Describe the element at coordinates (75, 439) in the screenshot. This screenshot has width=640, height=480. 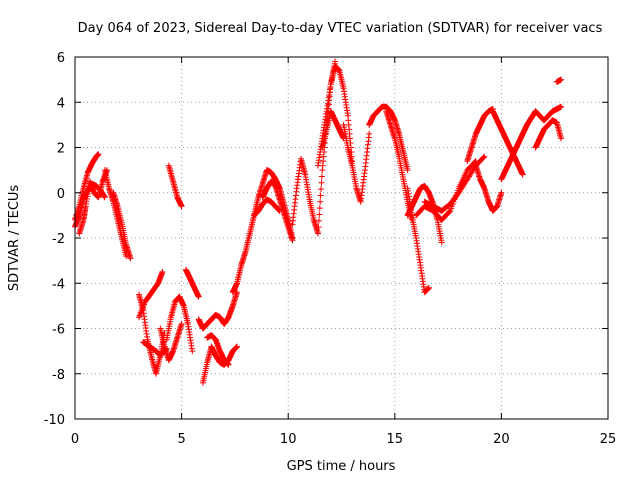
I see `x-tick-label: 0` at that location.